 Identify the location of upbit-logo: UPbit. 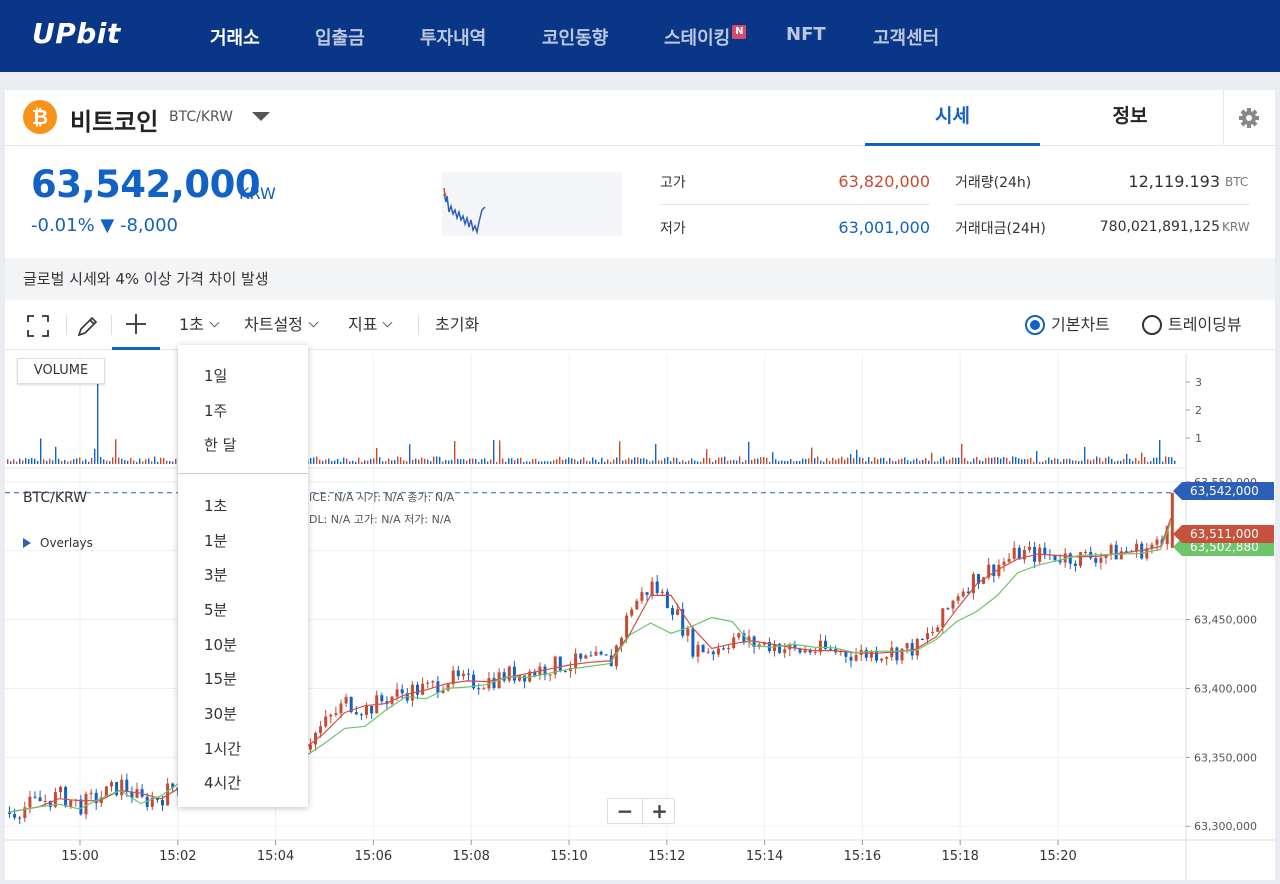
(76, 33).